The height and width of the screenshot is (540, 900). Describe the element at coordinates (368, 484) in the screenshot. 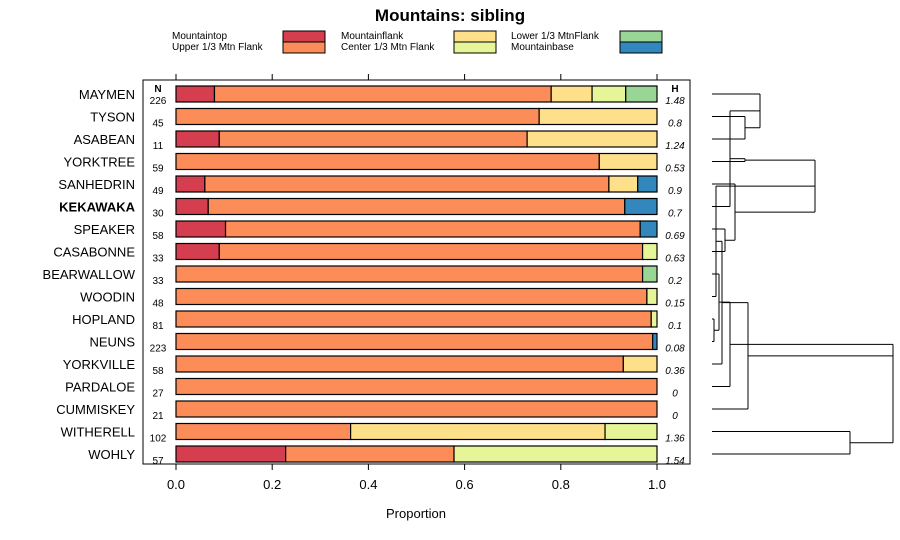

I see `x-tick-label: 0.4` at that location.